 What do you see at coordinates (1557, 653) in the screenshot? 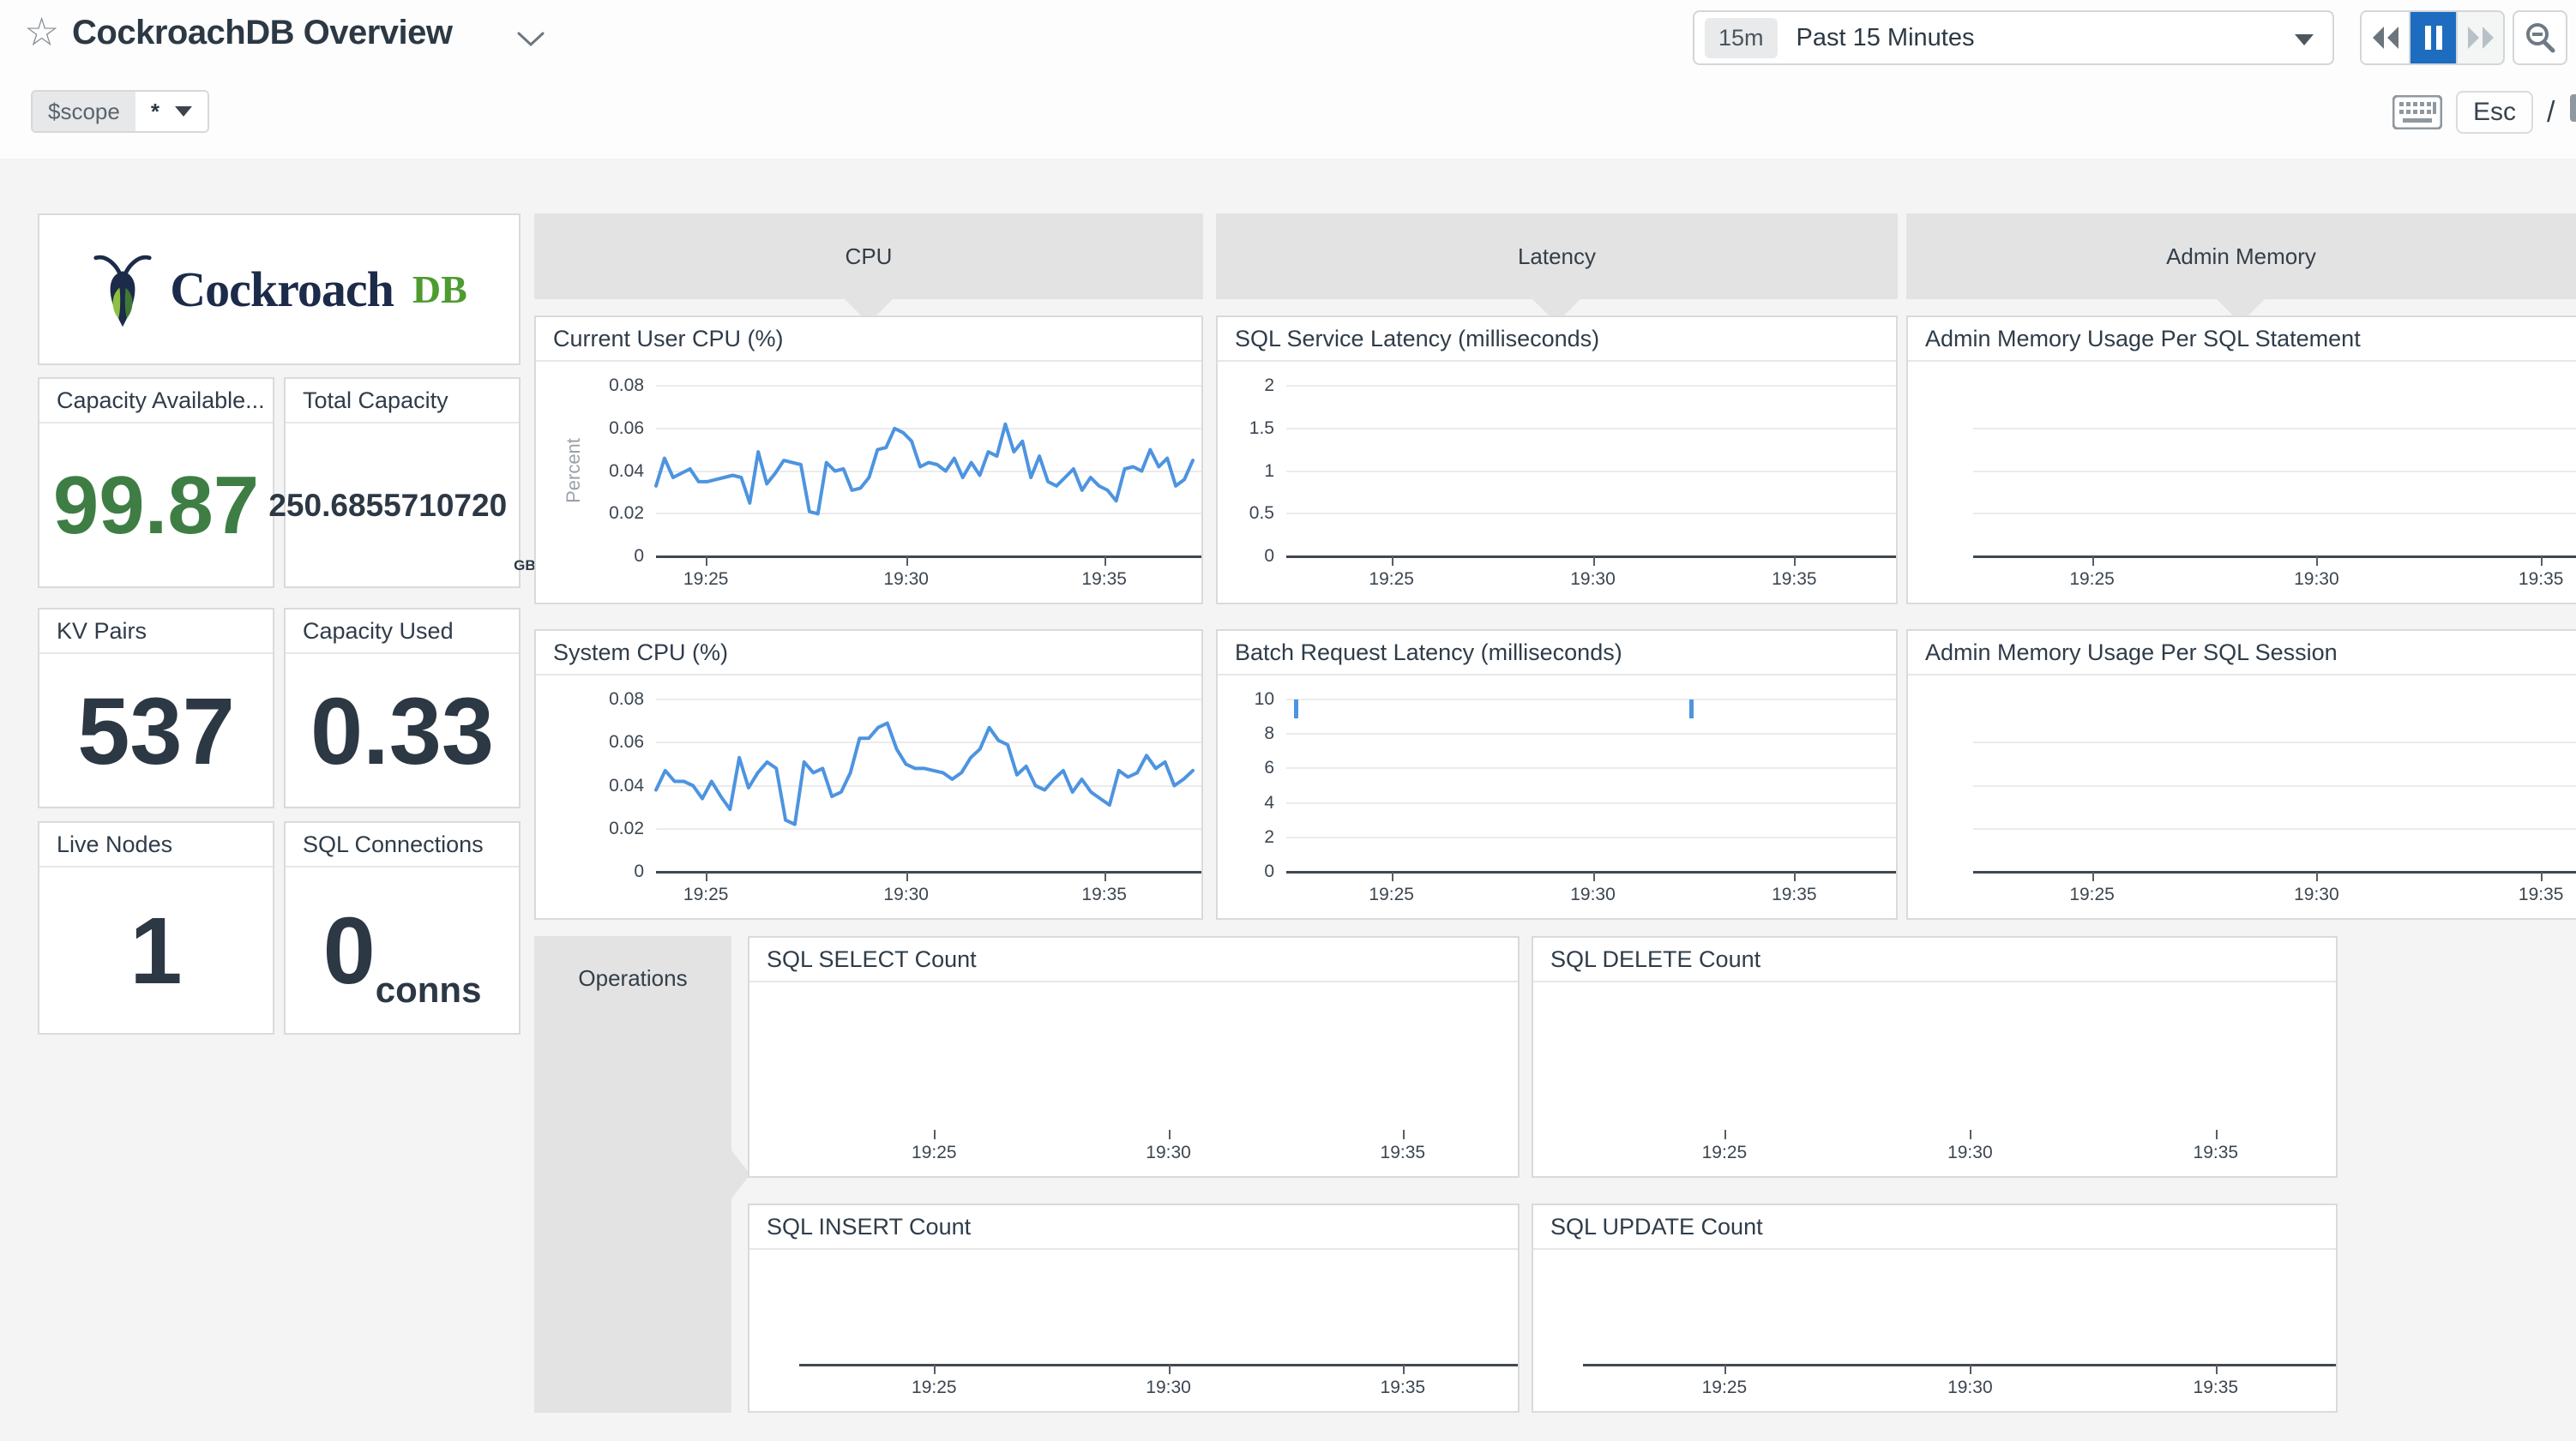
I see `chart-title: Batch Request Latency (milliseconds)` at bounding box center [1557, 653].